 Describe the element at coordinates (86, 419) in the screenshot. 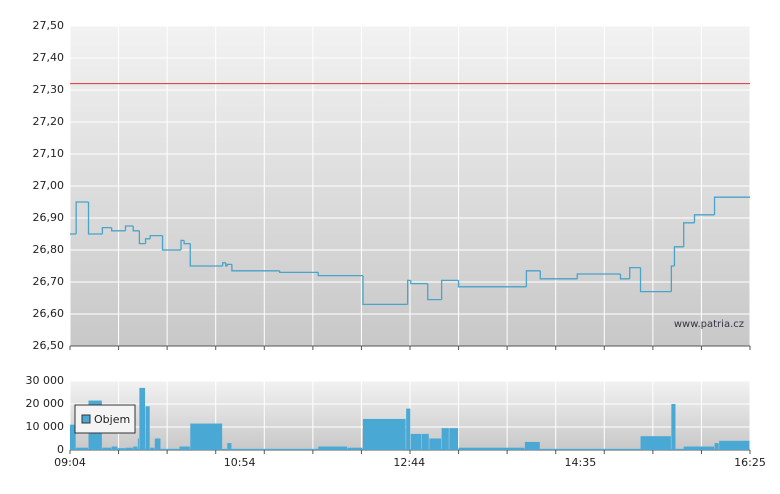

I see `legend-swatch` at that location.